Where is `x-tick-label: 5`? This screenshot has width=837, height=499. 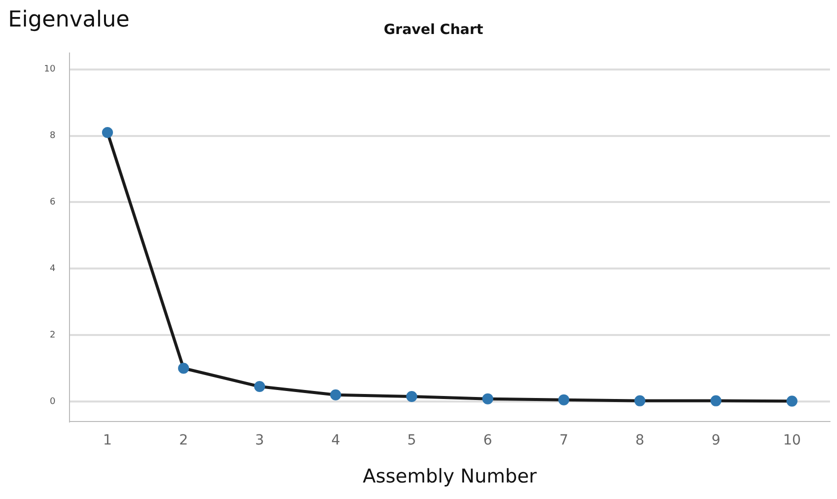 x-tick-label: 5 is located at coordinates (411, 440).